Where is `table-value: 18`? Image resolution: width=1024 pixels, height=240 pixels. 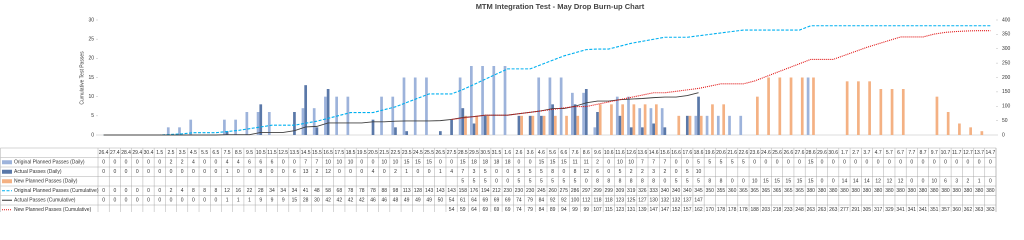
table-value: 18 is located at coordinates (497, 163).